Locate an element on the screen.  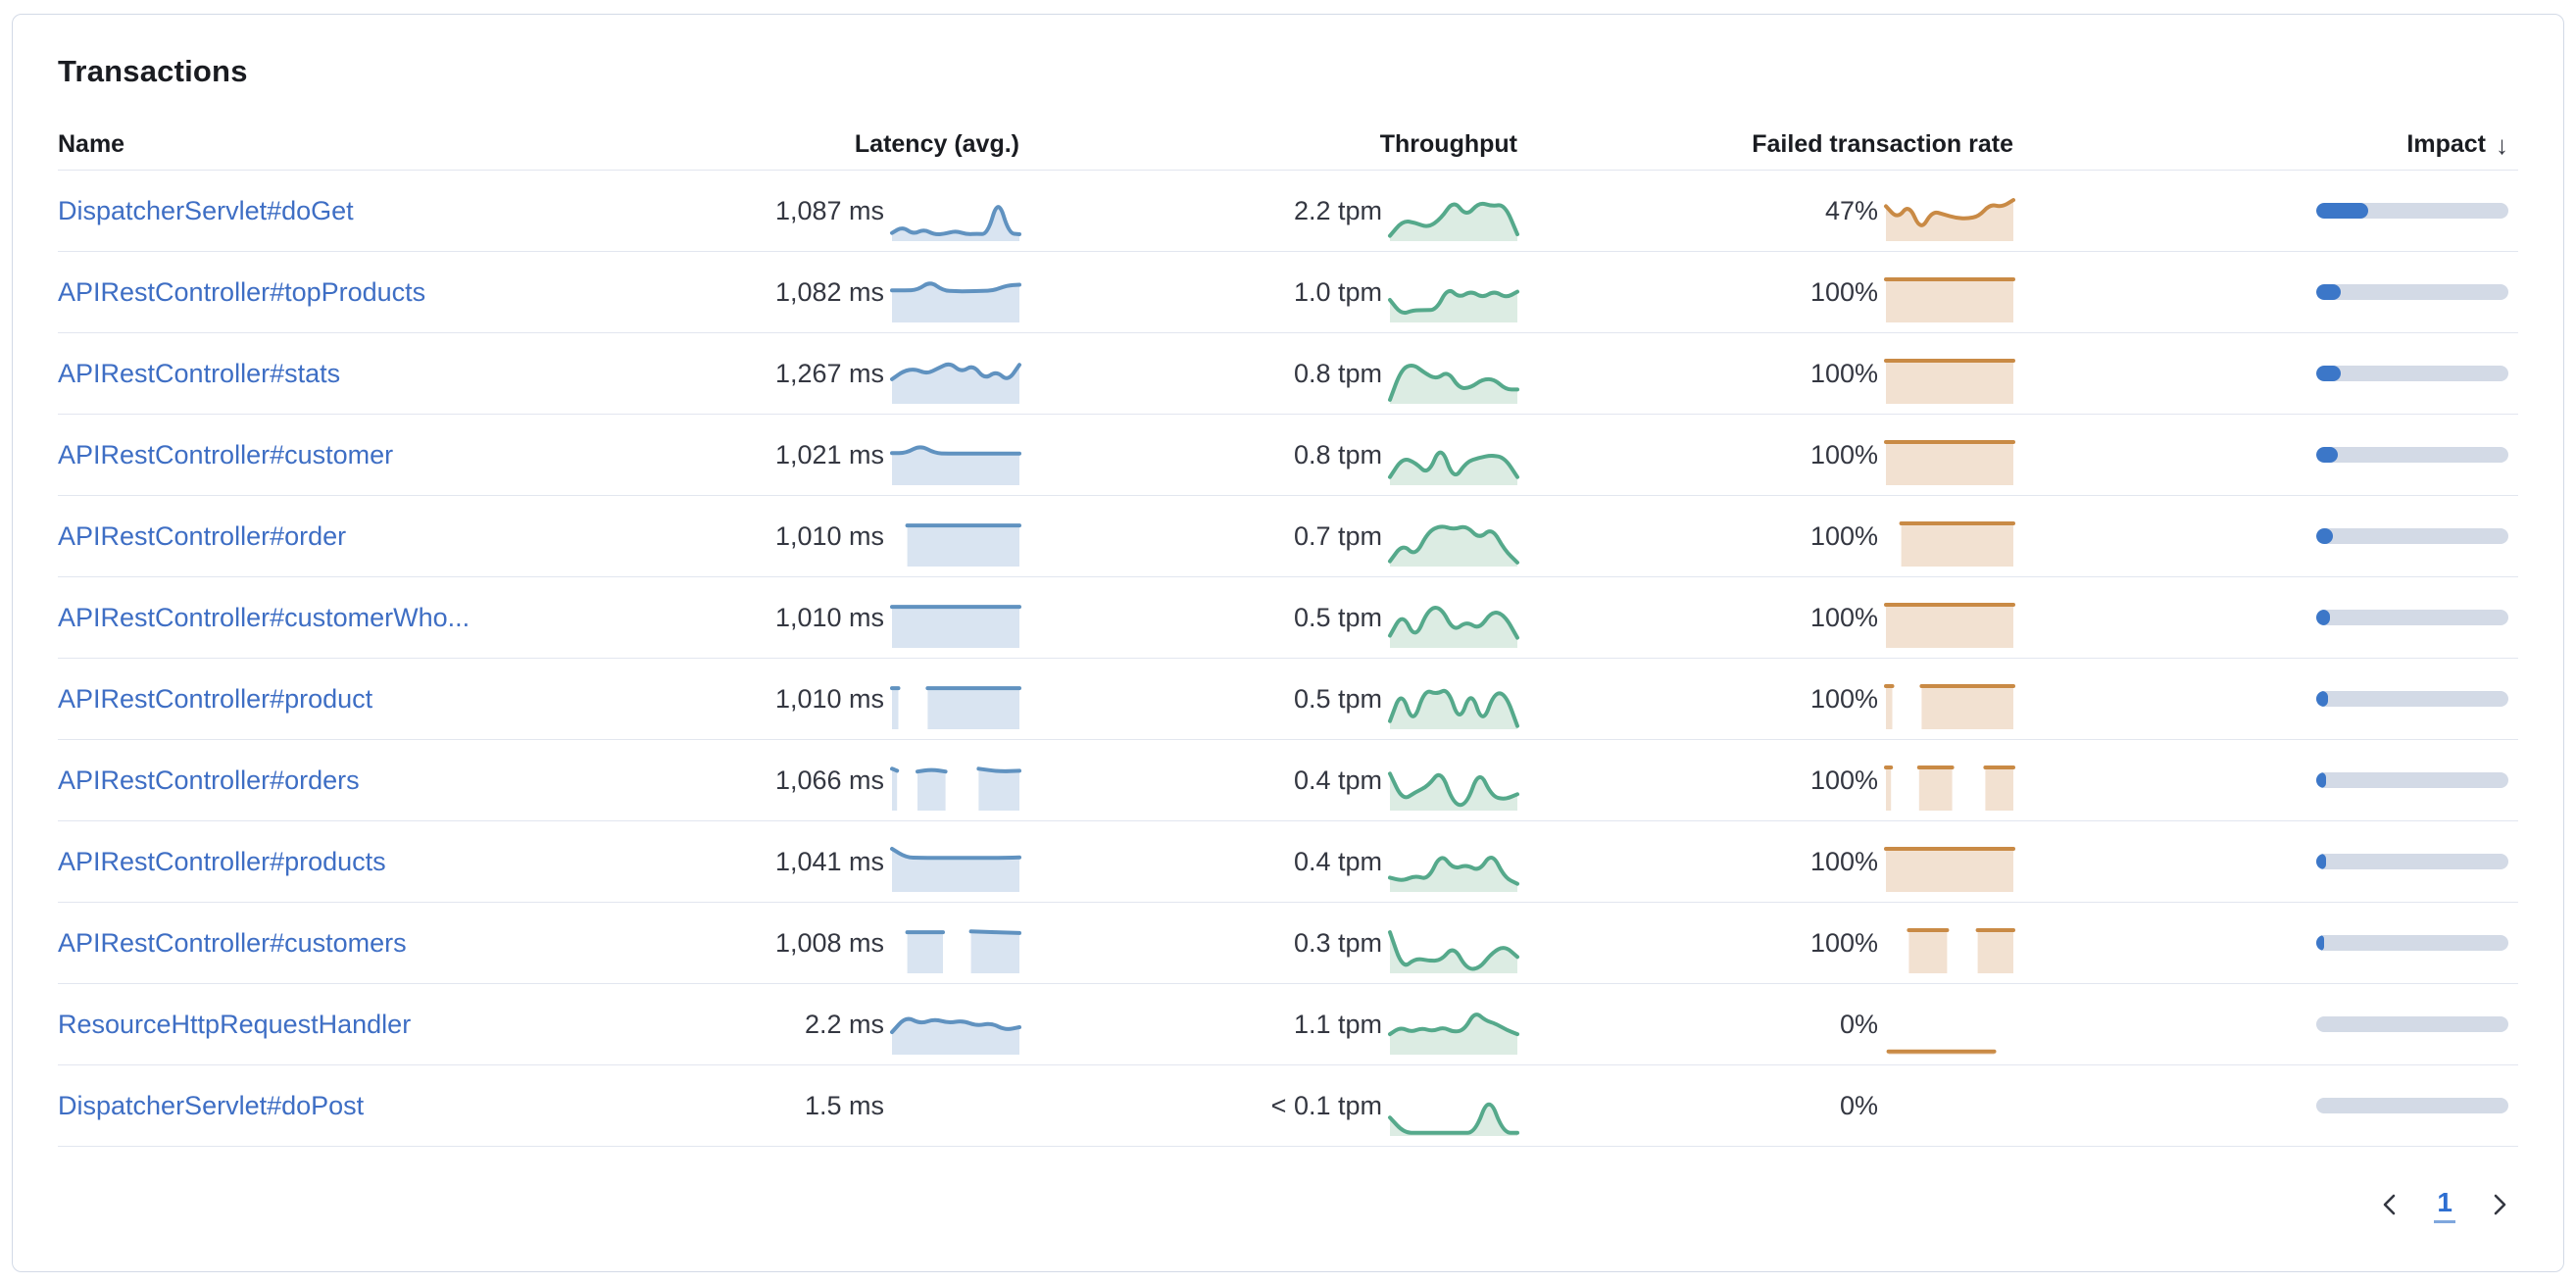
column-header-failed-rate: Failed transaction rate is located at coordinates (1882, 143).